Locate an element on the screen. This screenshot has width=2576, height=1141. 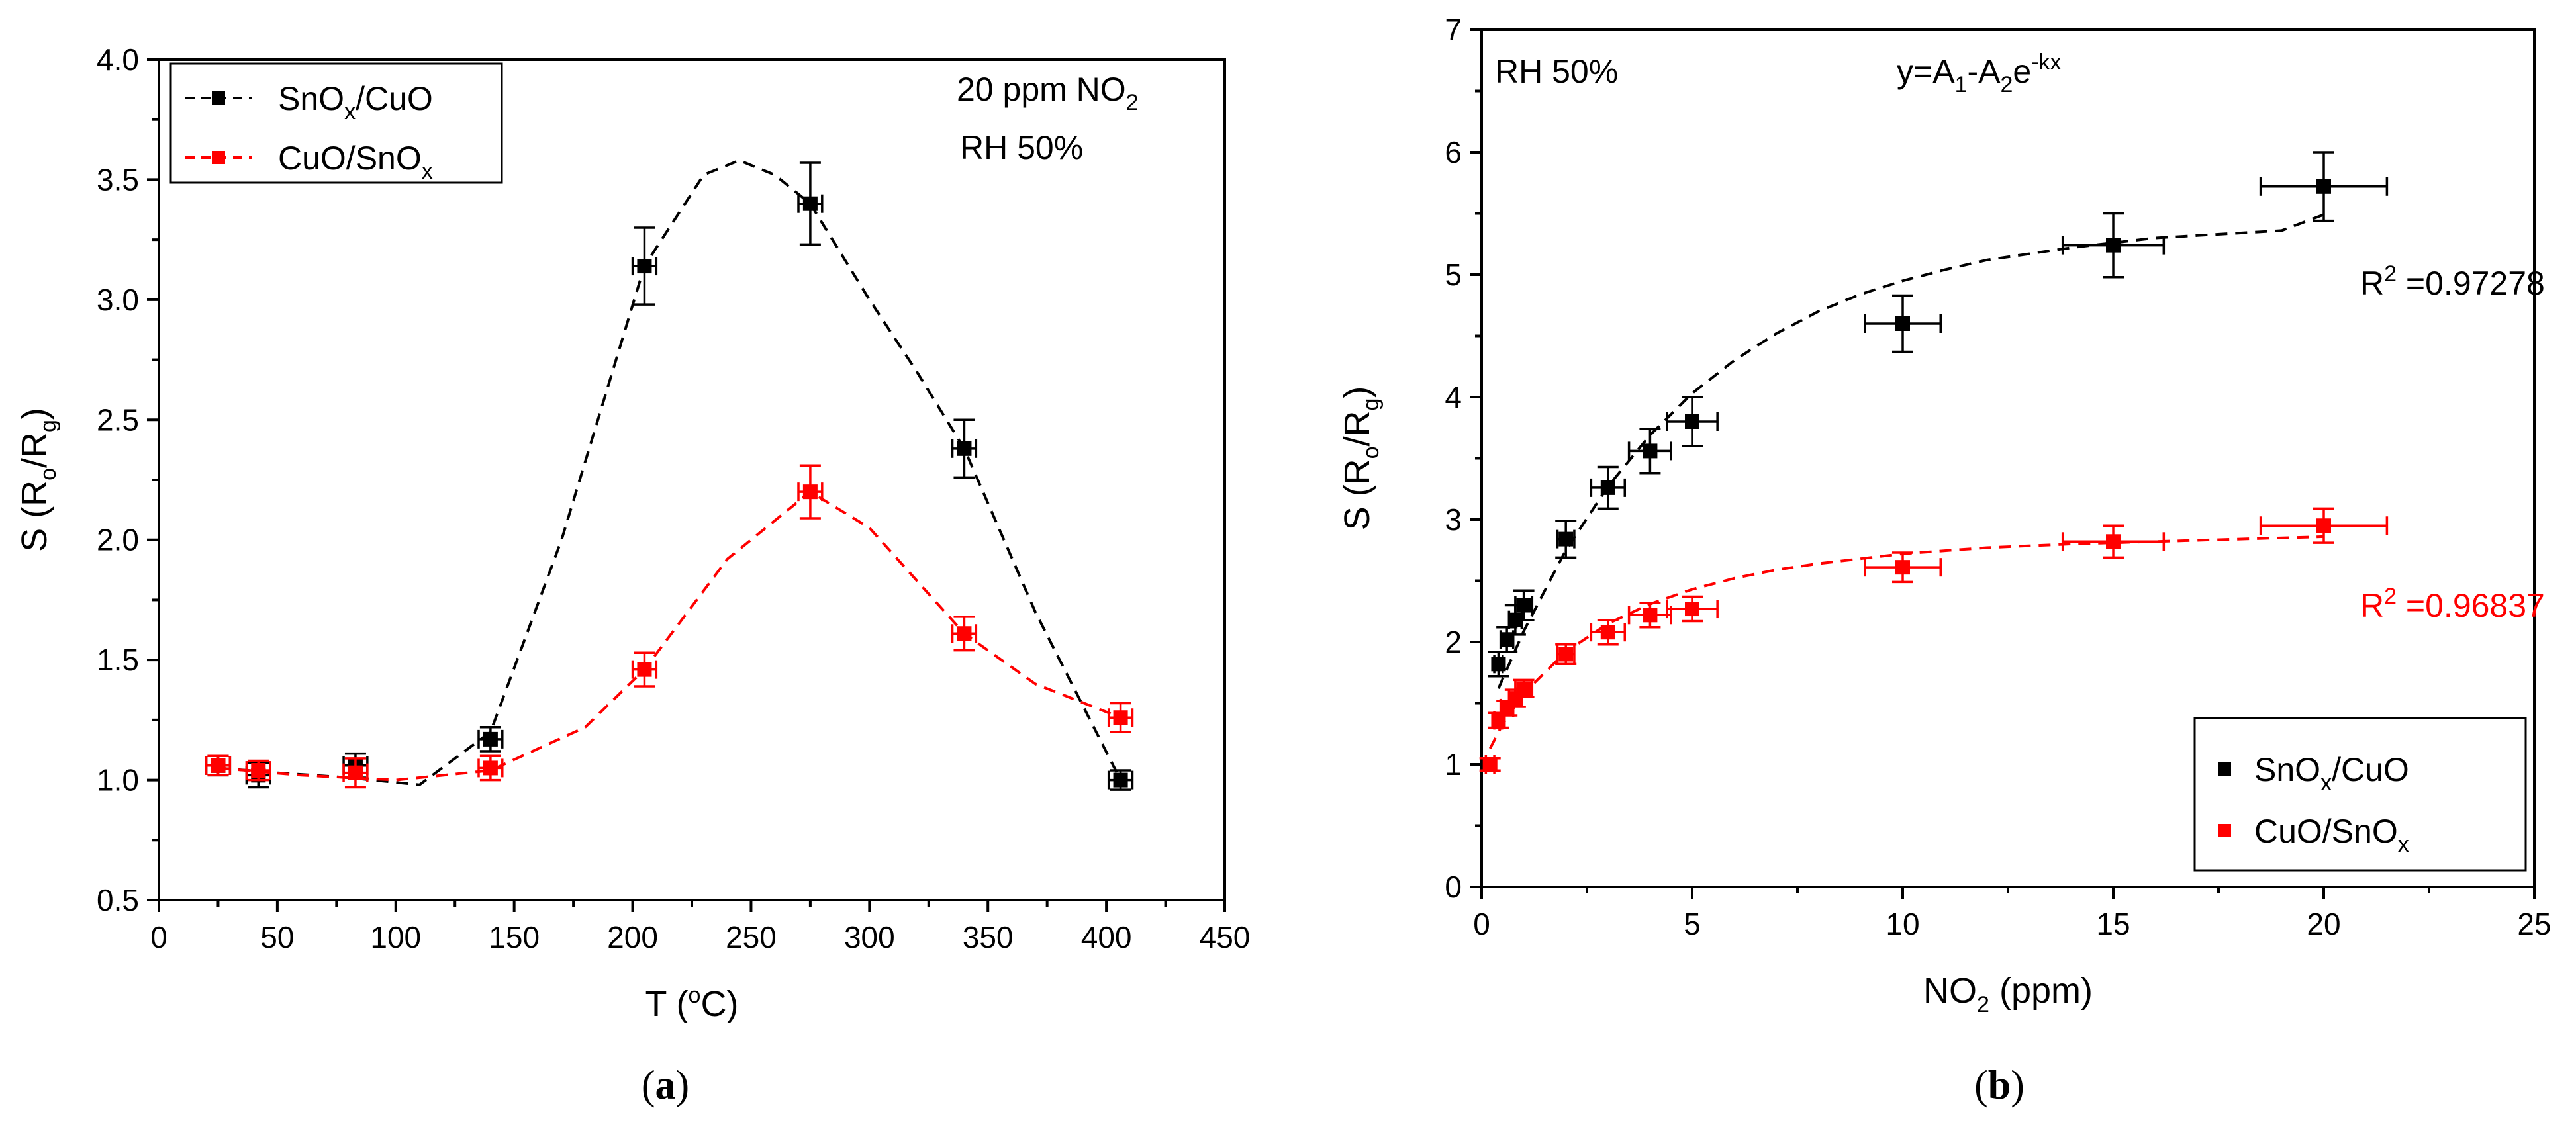
gas-annotation: 20 ppm NO2 is located at coordinates (1048, 93).